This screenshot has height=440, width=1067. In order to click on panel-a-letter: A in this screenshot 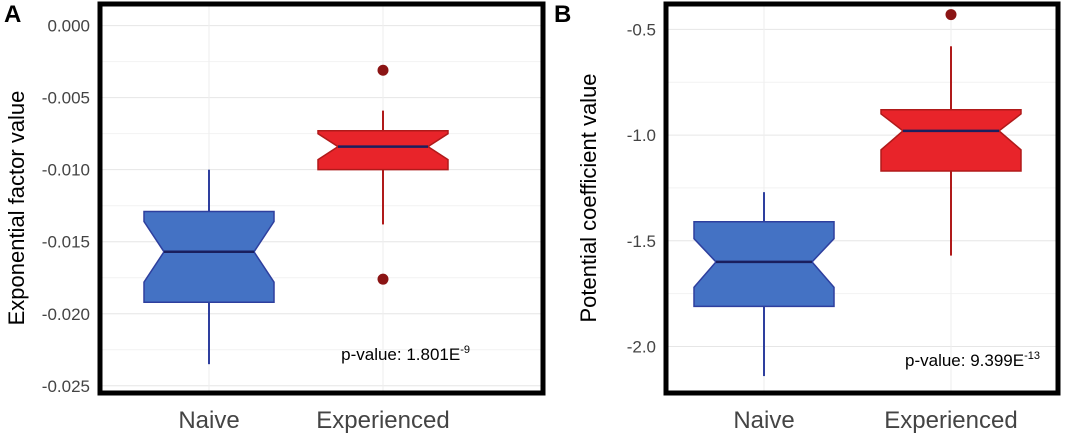, I will do `click(12, 14)`.